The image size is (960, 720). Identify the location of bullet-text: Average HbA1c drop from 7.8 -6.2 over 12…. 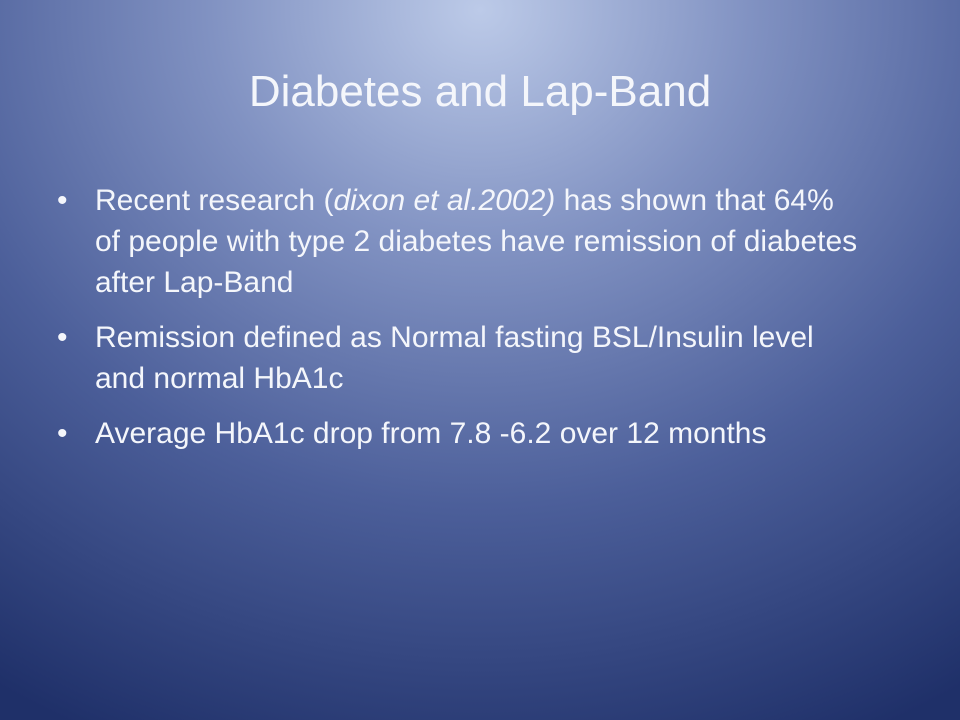
(431, 433).